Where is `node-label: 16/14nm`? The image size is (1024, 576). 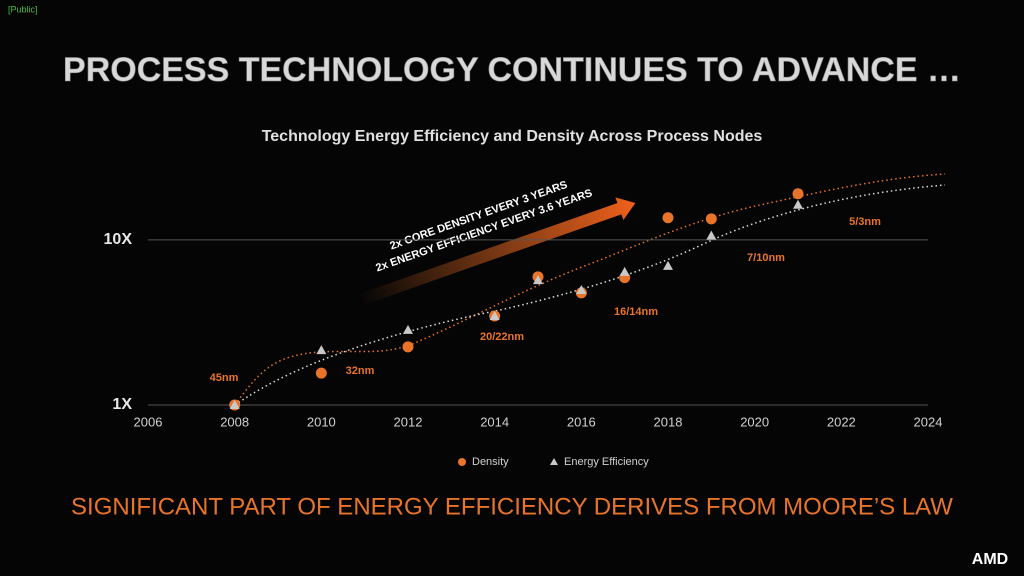
node-label: 16/14nm is located at coordinates (636, 312).